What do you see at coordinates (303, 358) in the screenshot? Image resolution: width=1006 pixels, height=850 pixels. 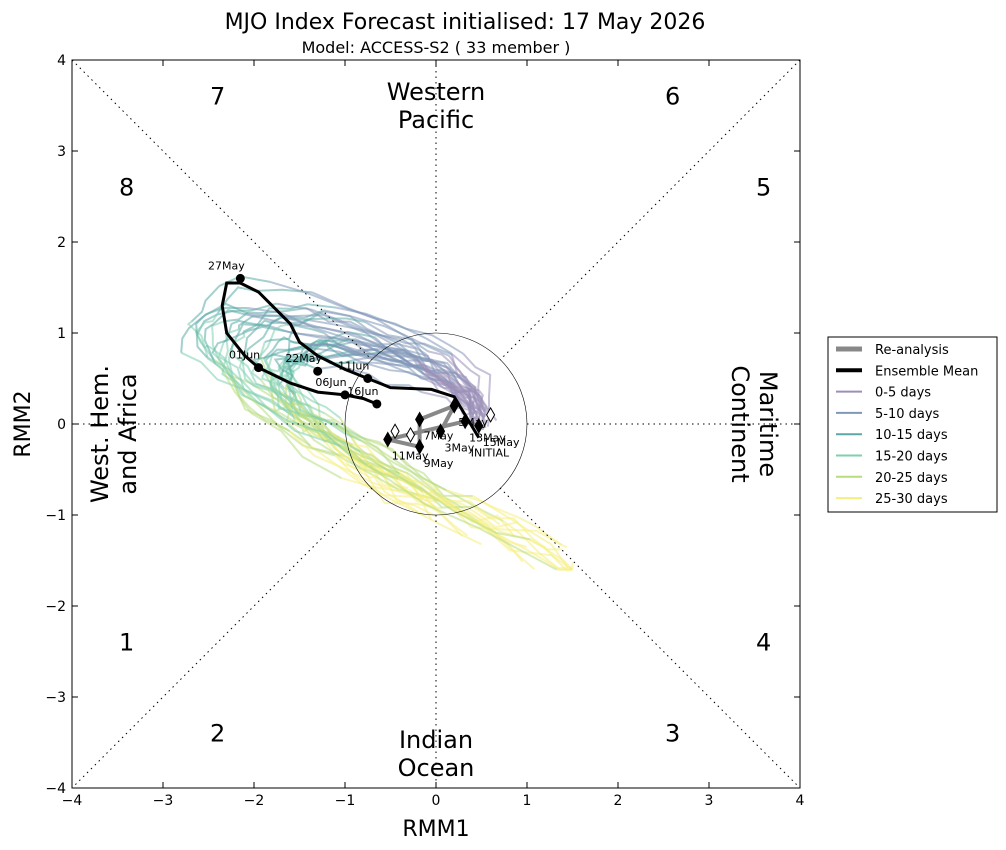 I see `ensemble-mean-date-label: 22May` at bounding box center [303, 358].